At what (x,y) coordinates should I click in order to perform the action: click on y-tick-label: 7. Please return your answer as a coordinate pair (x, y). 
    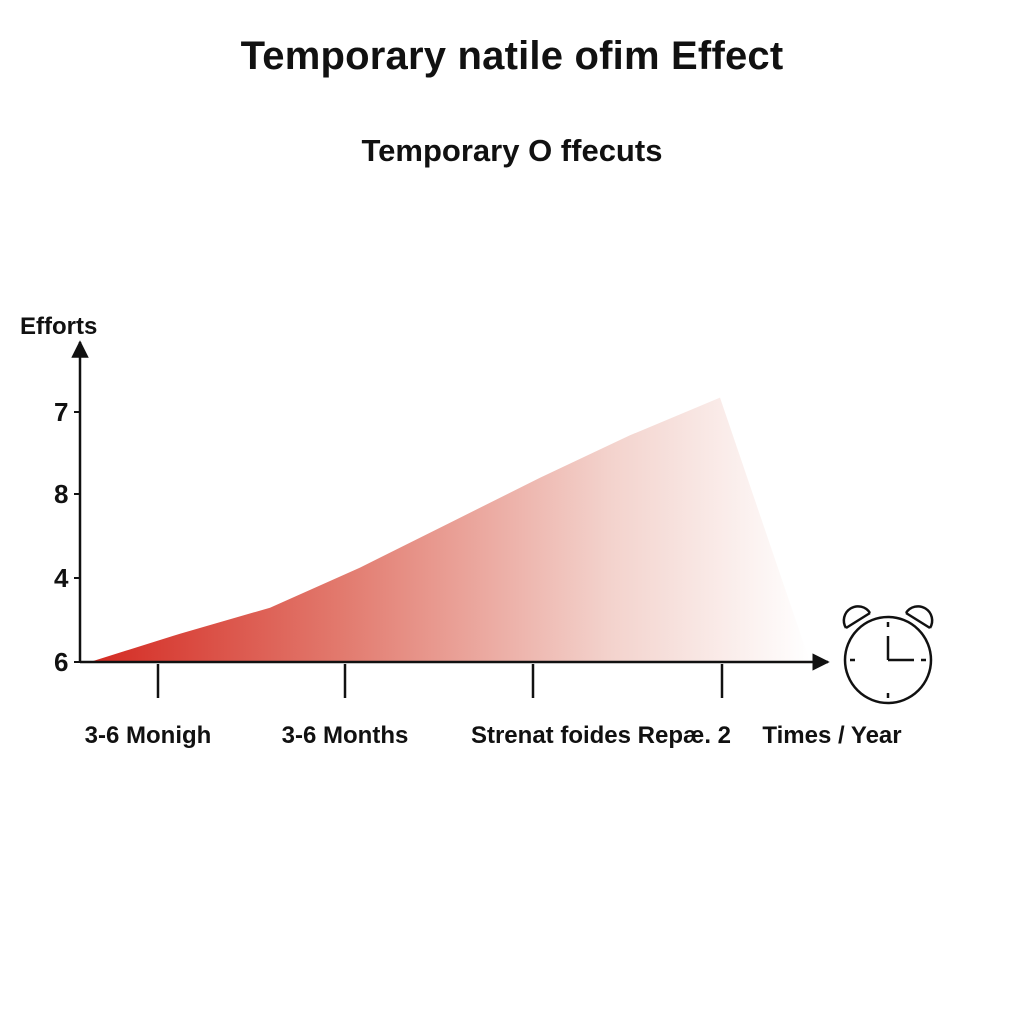
    Looking at the image, I should click on (61, 412).